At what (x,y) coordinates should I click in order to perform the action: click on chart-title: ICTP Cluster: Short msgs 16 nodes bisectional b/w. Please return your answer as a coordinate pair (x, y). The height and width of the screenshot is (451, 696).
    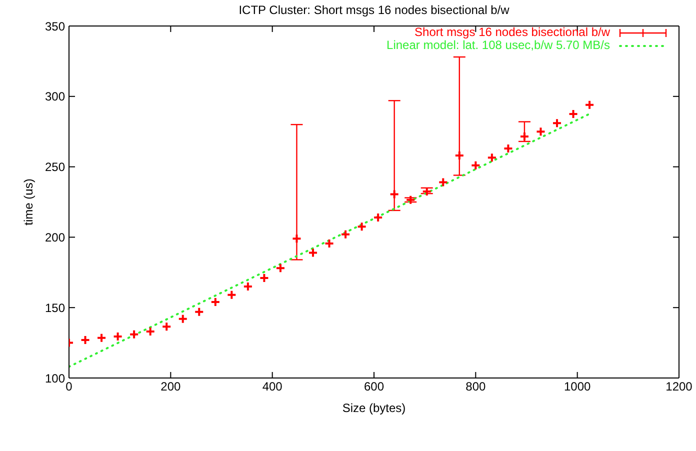
    Looking at the image, I should click on (374, 10).